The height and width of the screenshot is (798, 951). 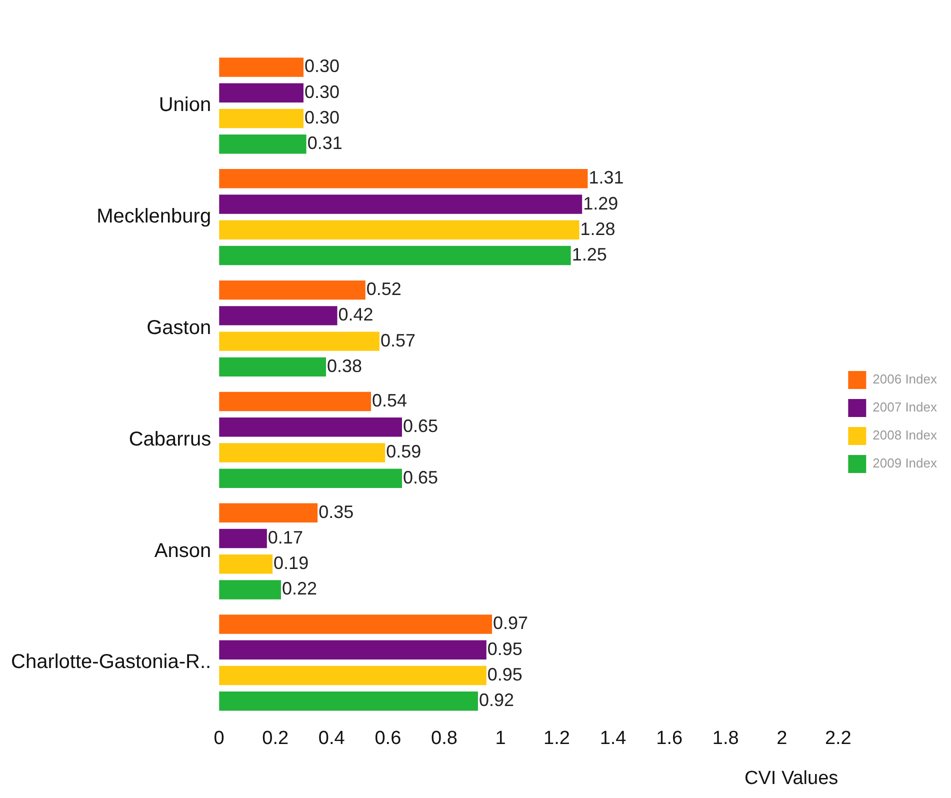 What do you see at coordinates (183, 551) in the screenshot?
I see `y-tick-label: Anson` at bounding box center [183, 551].